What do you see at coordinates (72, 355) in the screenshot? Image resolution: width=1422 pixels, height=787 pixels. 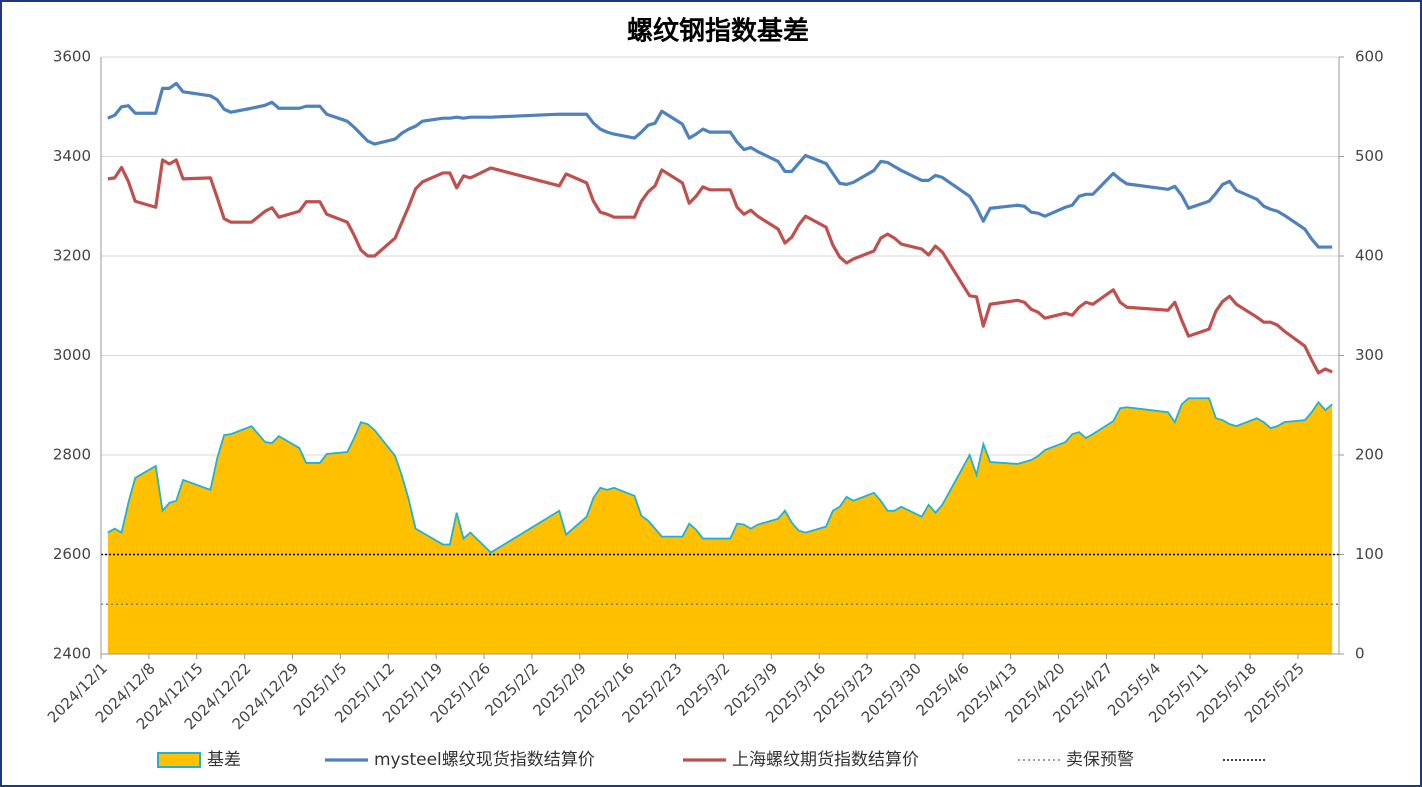 I see `y-tick-label: 3000` at bounding box center [72, 355].